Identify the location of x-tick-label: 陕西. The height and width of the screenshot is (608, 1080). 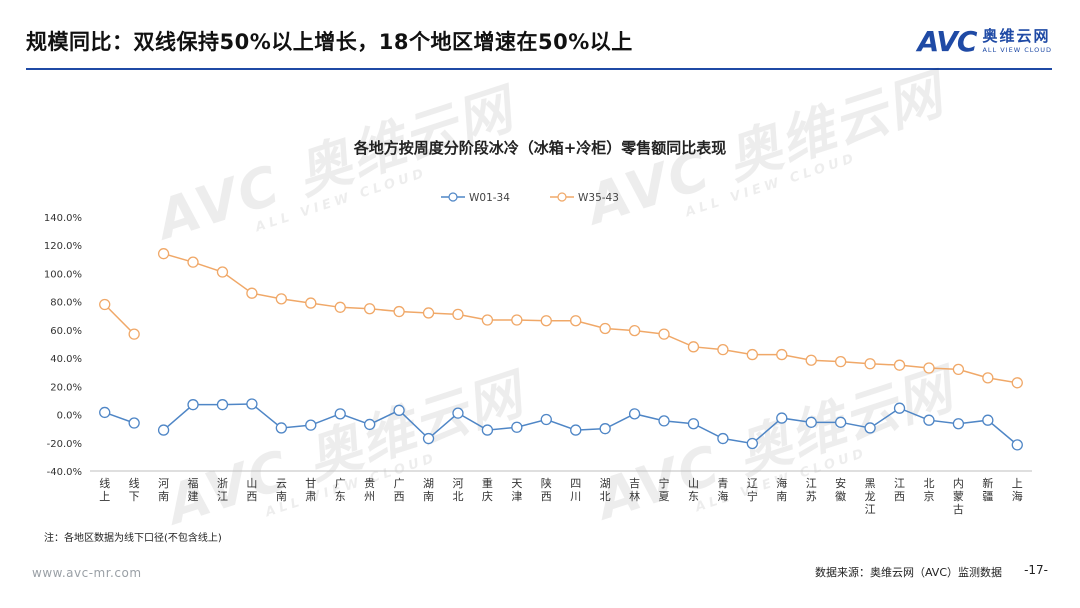
(546, 489).